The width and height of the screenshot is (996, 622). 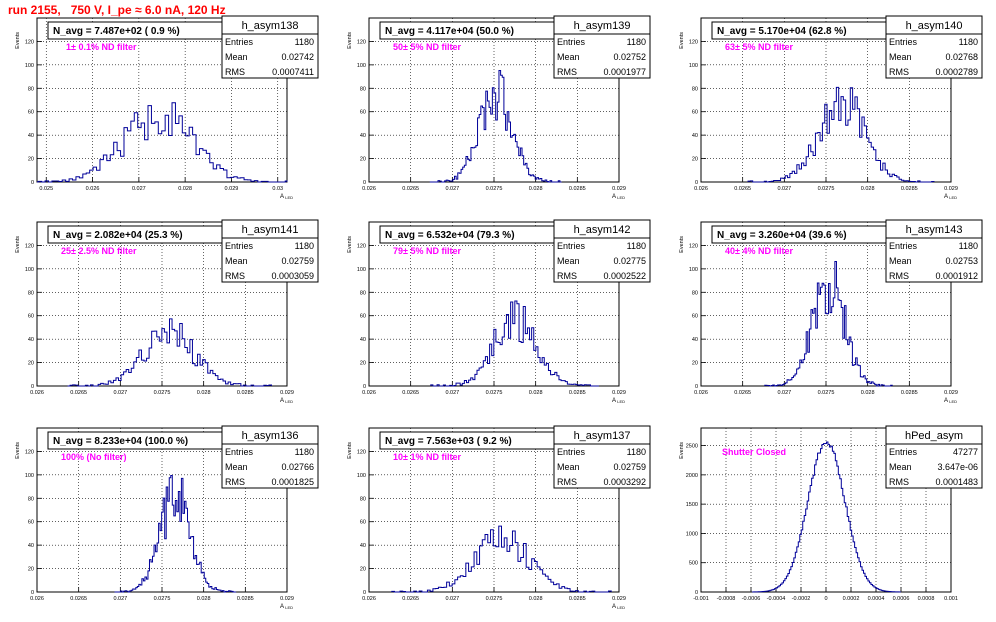 What do you see at coordinates (37, 393) in the screenshot?
I see `x-tick-label: 0.026` at bounding box center [37, 393].